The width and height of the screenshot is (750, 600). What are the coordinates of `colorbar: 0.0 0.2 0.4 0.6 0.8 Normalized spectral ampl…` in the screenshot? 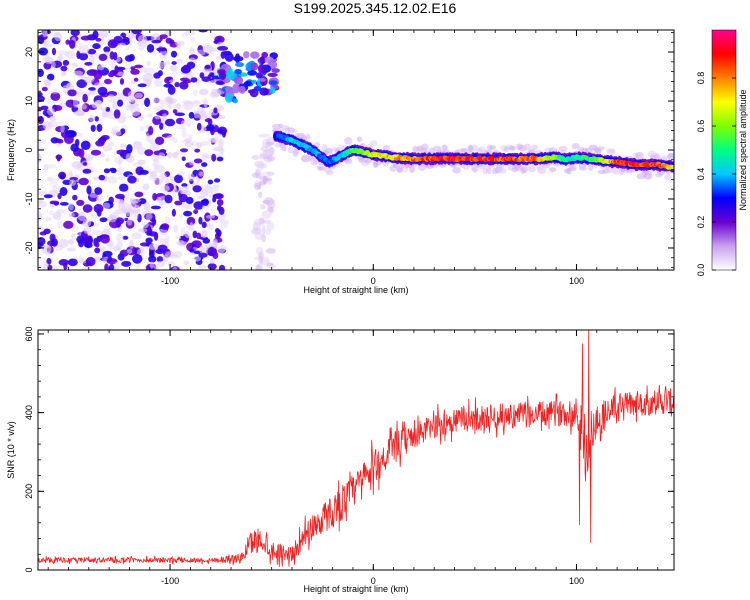 It's located at (722, 152).